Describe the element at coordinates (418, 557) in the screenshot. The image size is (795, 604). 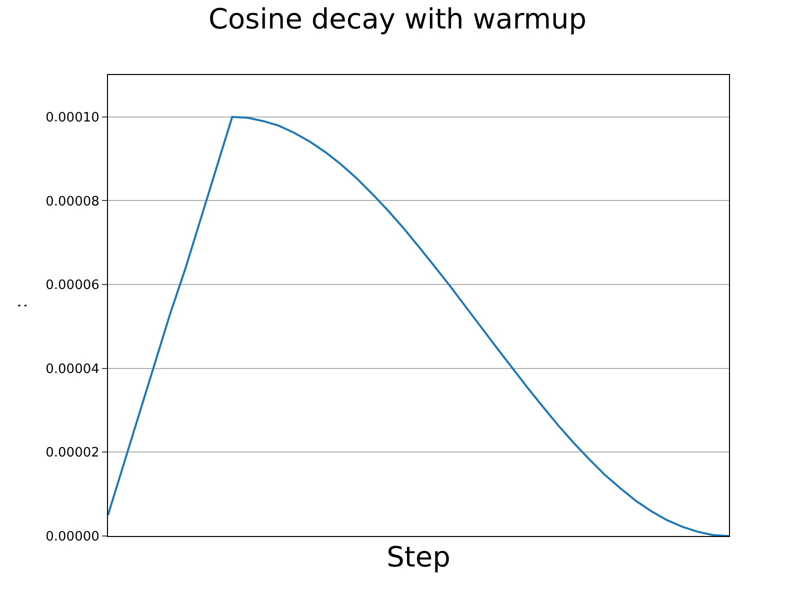
I see `x-axis-title: Step` at that location.